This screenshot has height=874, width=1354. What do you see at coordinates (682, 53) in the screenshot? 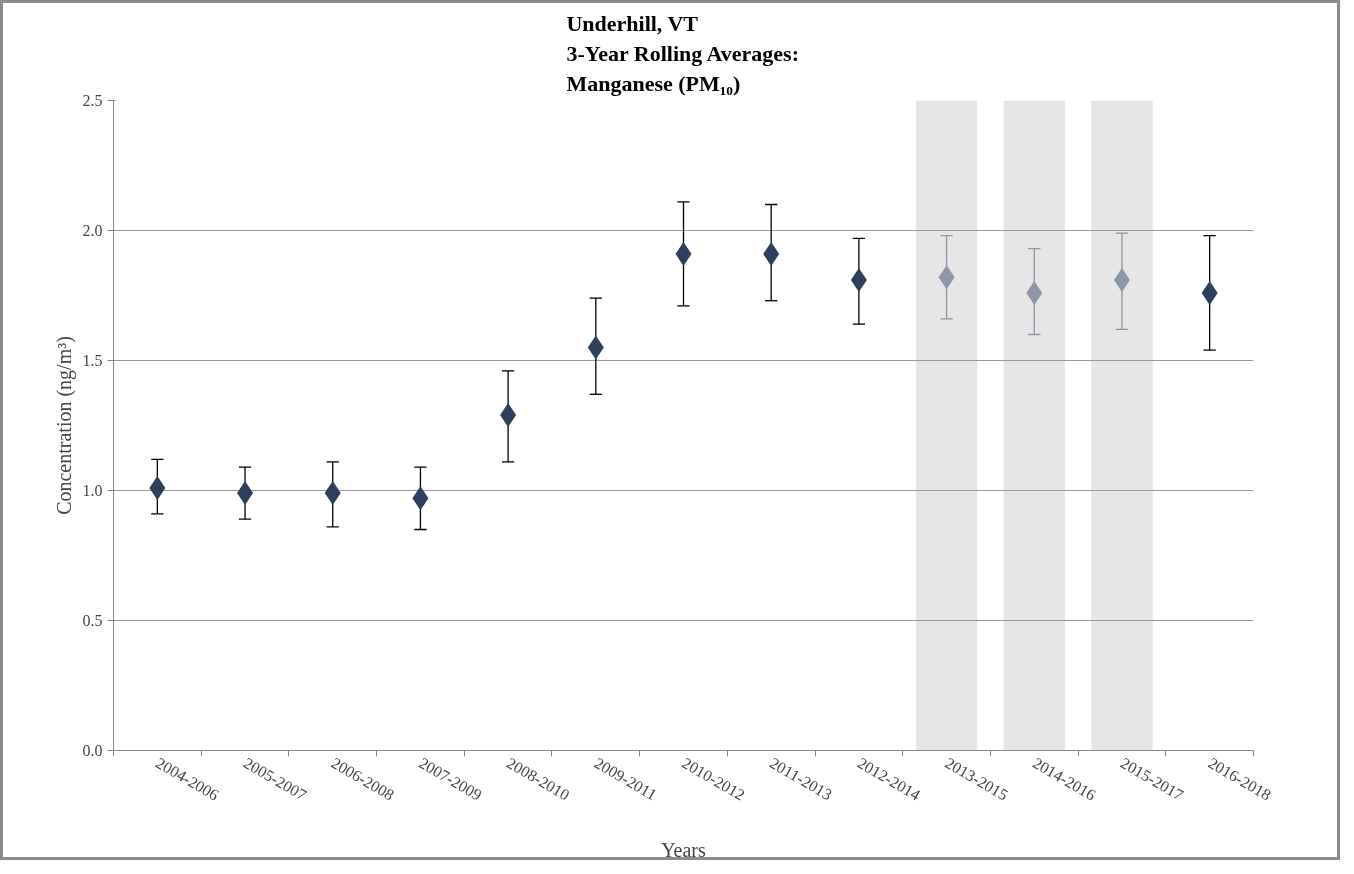
I see `chart-title: Underhill, VT 3-Year Rolling Averages: Manganese (PM₁₀)` at bounding box center [682, 53].